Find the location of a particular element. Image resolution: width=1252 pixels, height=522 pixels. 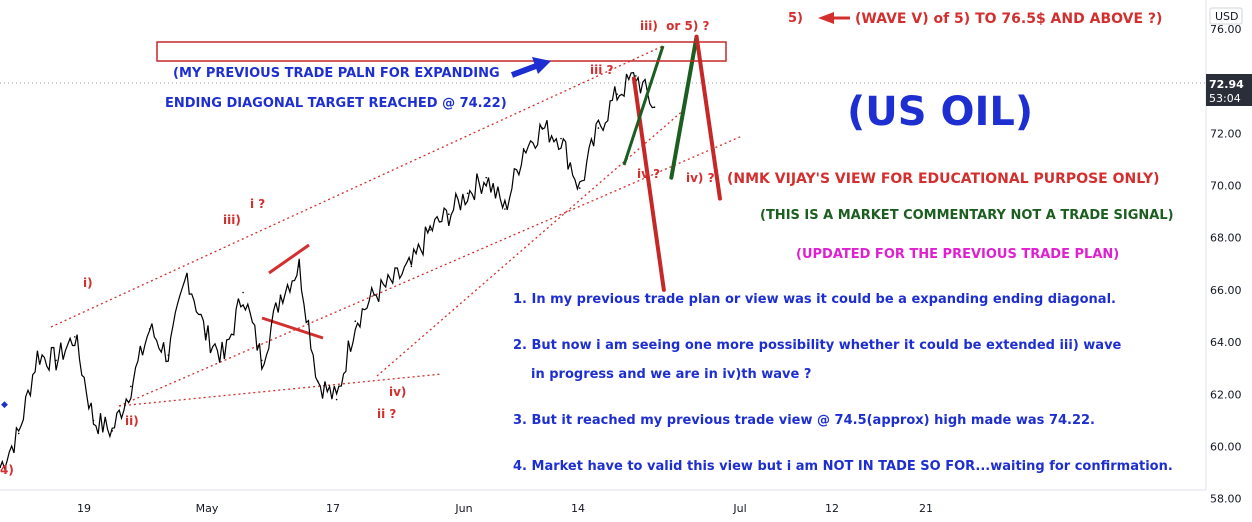

prev-plan-line-2: ENDING DIAGONAL TARGET REACHED @ 74.22) is located at coordinates (336, 103).